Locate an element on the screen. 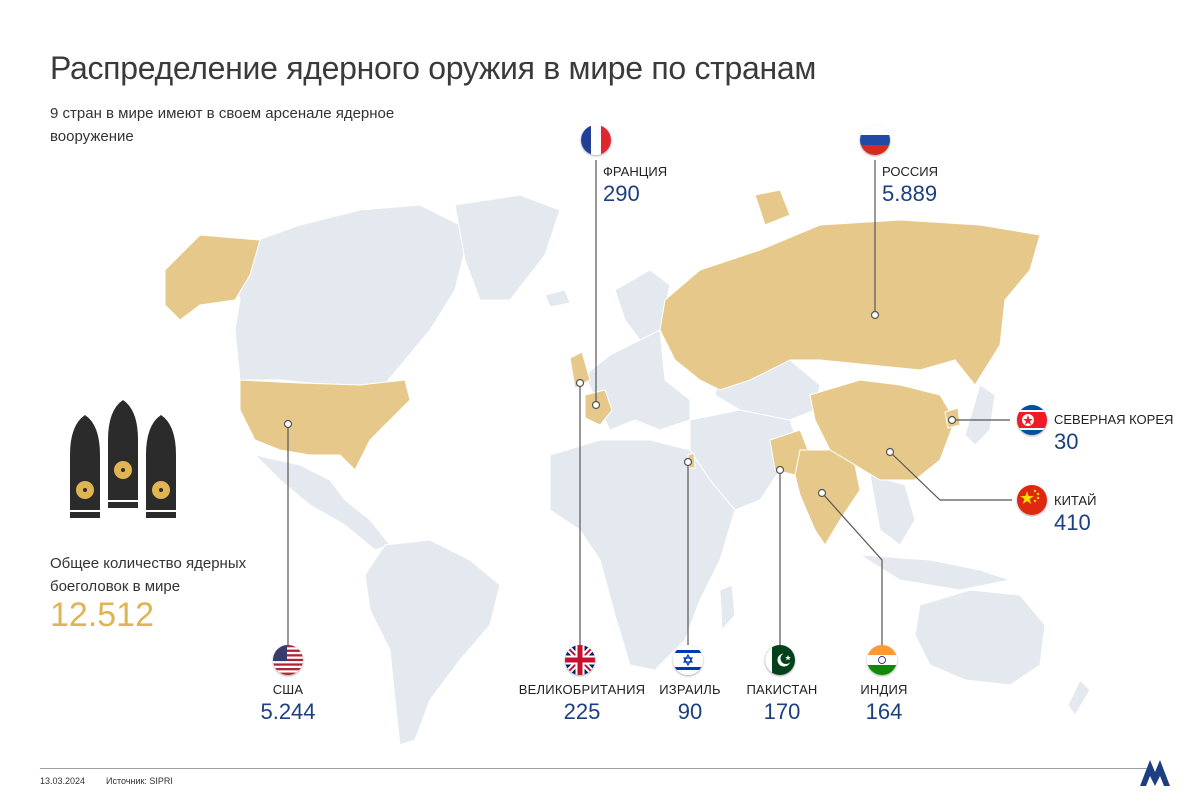 This screenshot has width=1200, height=810. new-zealand-shape is located at coordinates (1079, 697).